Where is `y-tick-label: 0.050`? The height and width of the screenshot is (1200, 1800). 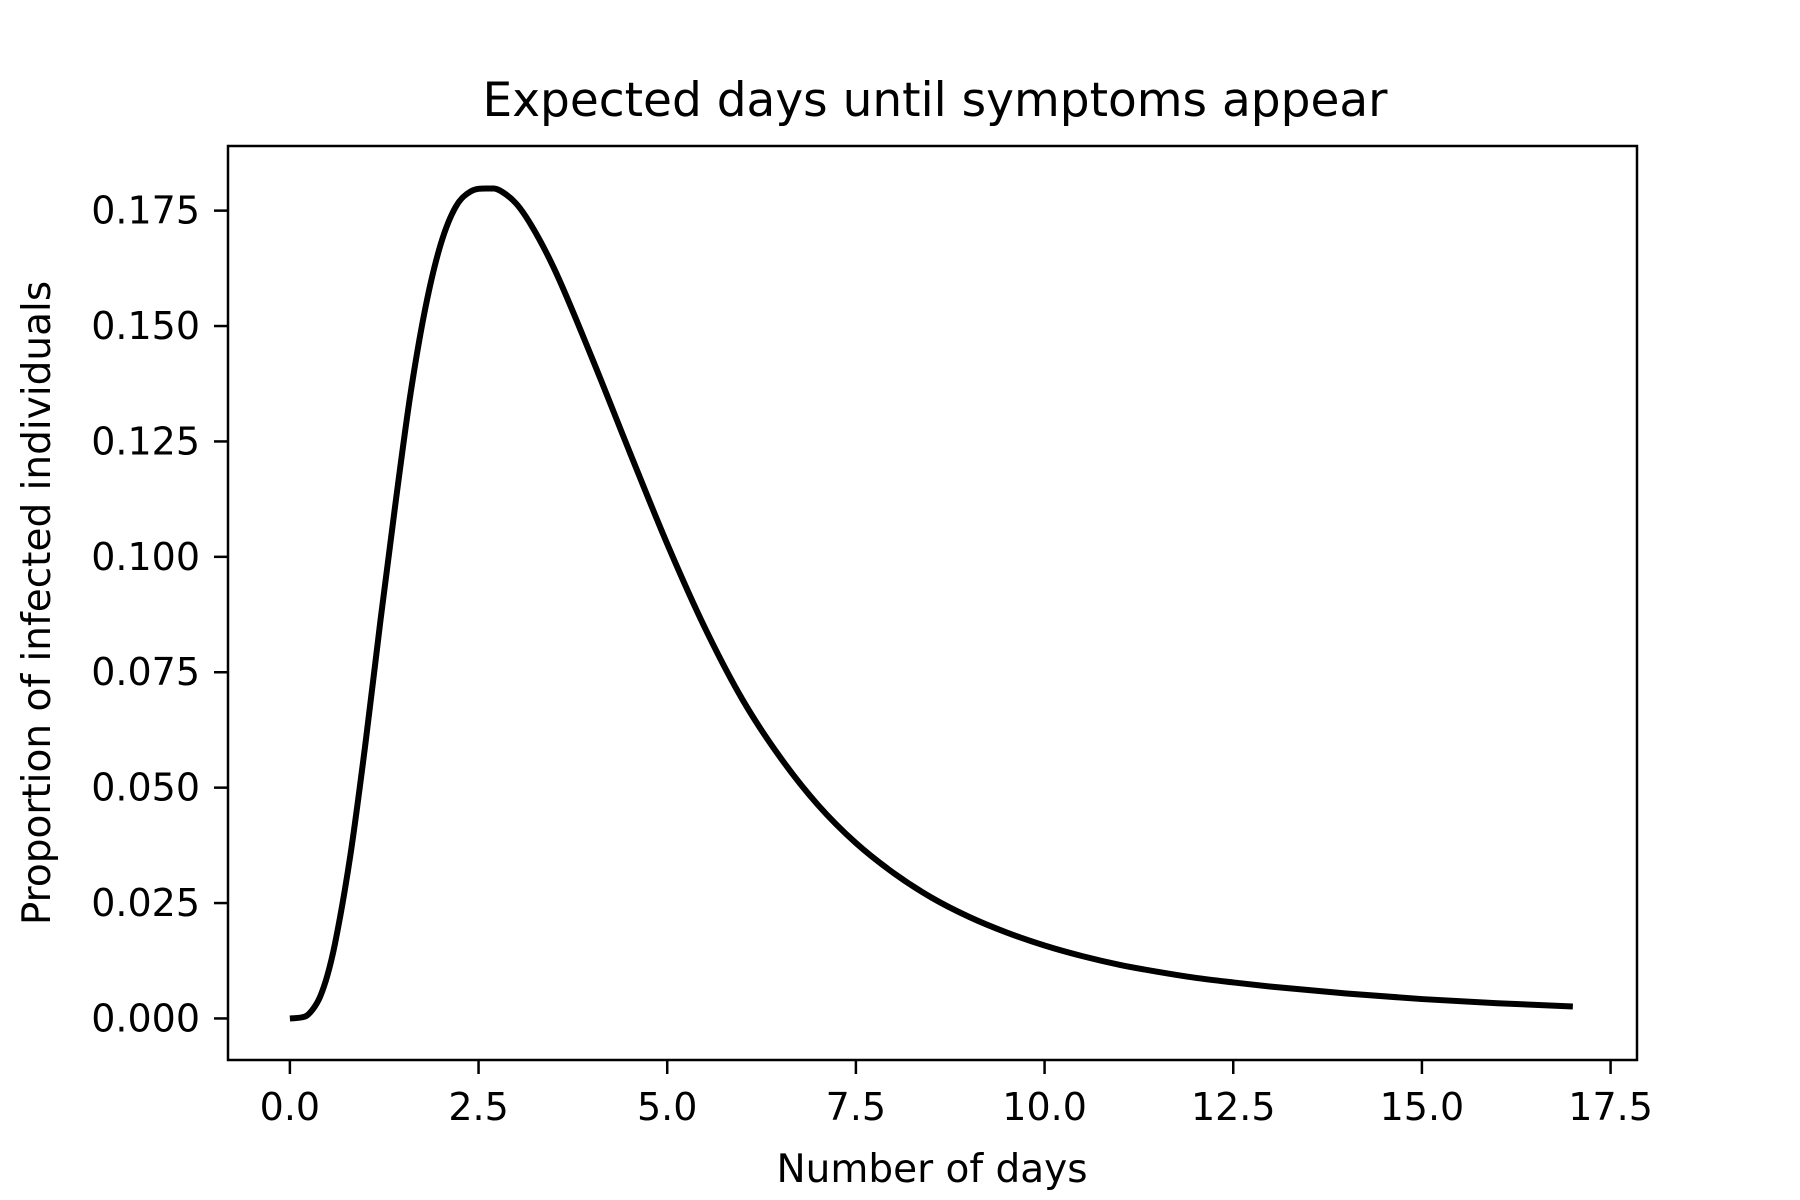
y-tick-label: 0.050 is located at coordinates (145, 788).